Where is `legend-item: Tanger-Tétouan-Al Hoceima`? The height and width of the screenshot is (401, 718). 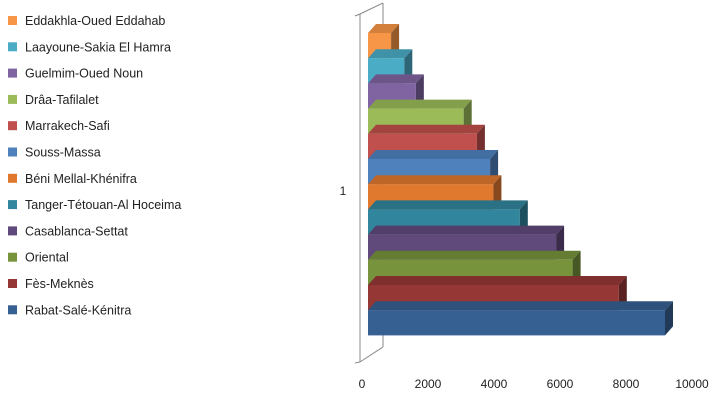
legend-item: Tanger-Tétouan-Al Hoceima is located at coordinates (94, 205).